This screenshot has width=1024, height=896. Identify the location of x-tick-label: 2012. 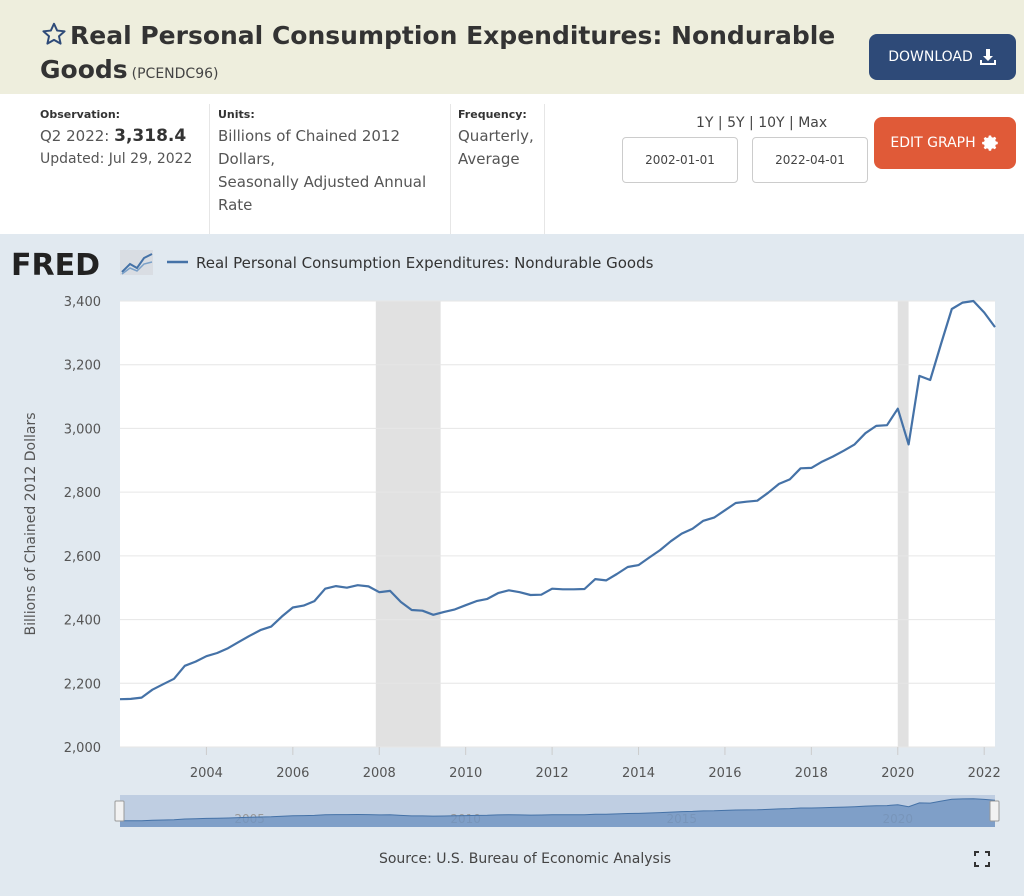
(552, 773).